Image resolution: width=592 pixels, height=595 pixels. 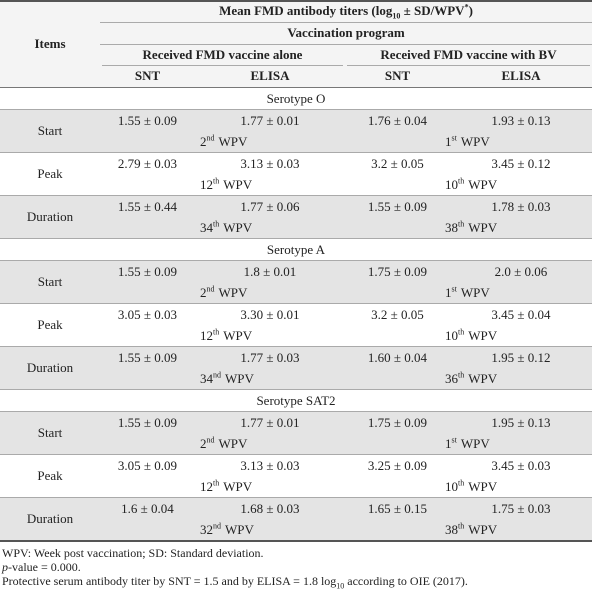 I want to click on value-cell: 1.93 ± 0.13, so click(x=521, y=120).